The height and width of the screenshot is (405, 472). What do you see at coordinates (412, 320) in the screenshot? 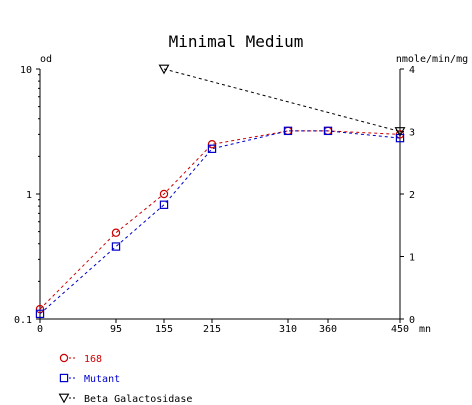
I see `y-right-tick-label: 0` at bounding box center [412, 320].